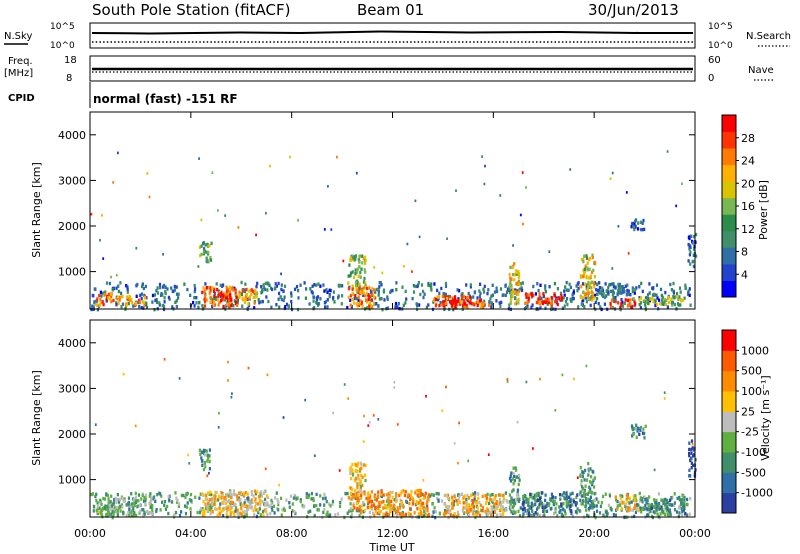 Image resolution: width=800 pixels, height=554 pixels. What do you see at coordinates (62, 46) in the screenshot?
I see `nsky-tick-low: 10^0` at bounding box center [62, 46].